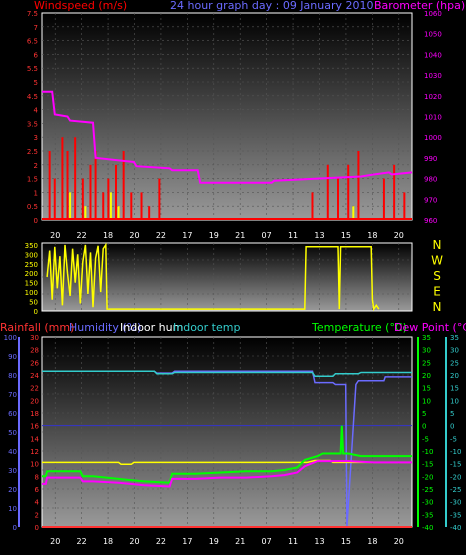 The image size is (466, 555). What do you see at coordinates (37, 490) in the screenshot?
I see `rain-tick-label: 6` at bounding box center [37, 490].